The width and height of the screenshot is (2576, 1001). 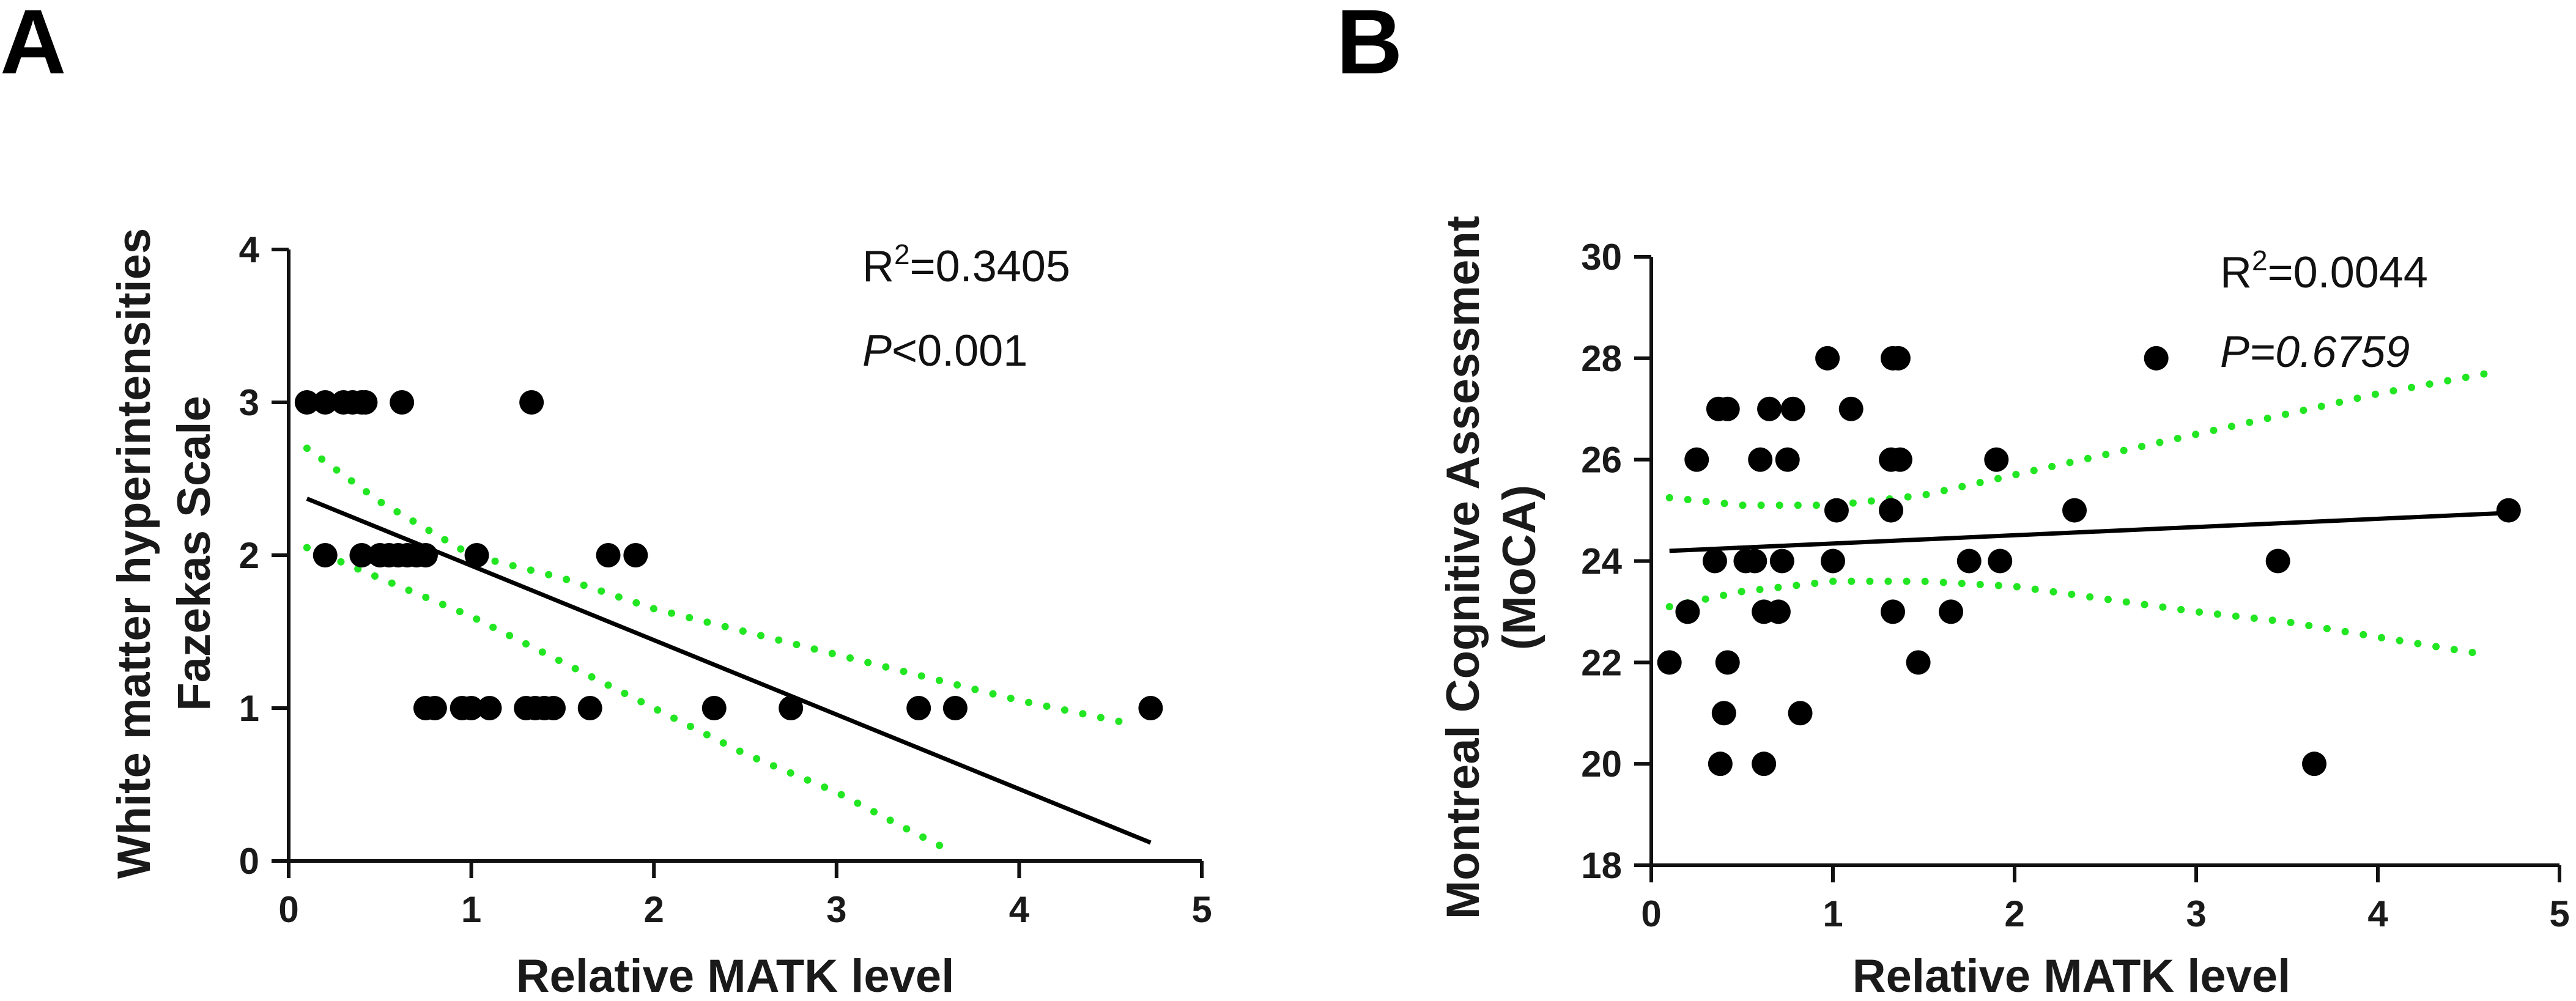 What do you see at coordinates (134, 553) in the screenshot?
I see `panel-a-y-axis-title-line1: White matter hyperintensities` at bounding box center [134, 553].